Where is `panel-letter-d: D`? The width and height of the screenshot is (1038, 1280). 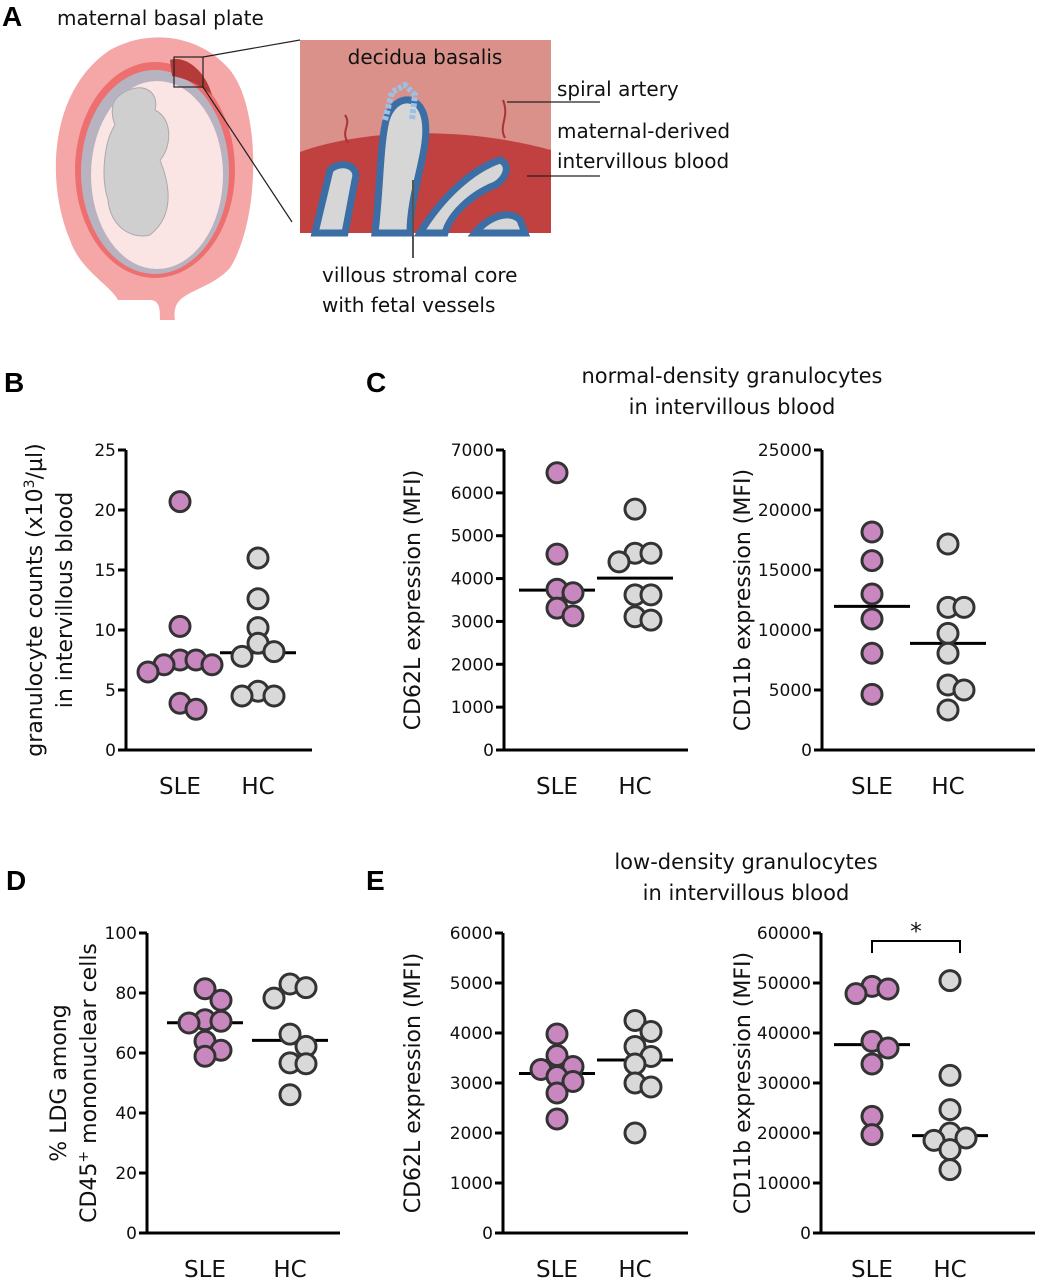 panel-letter-d: D is located at coordinates (16, 880).